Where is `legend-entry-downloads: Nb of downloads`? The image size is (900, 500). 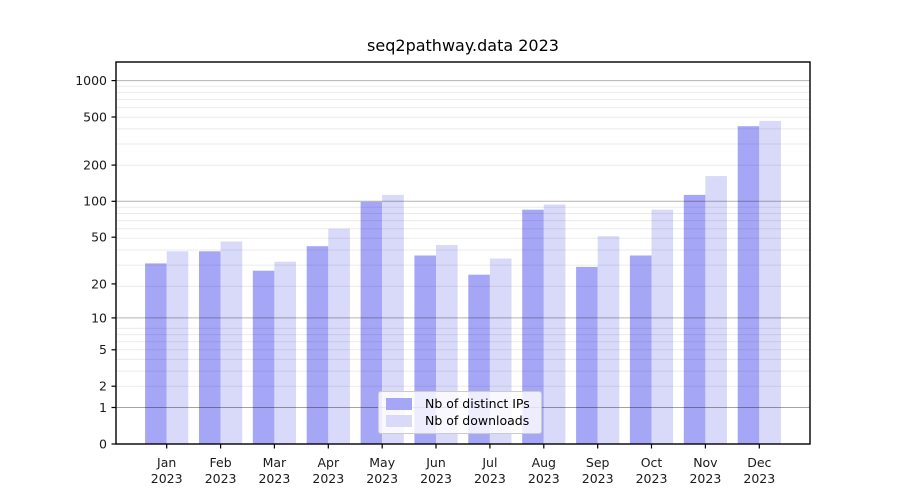 legend-entry-downloads: Nb of downloads is located at coordinates (460, 421).